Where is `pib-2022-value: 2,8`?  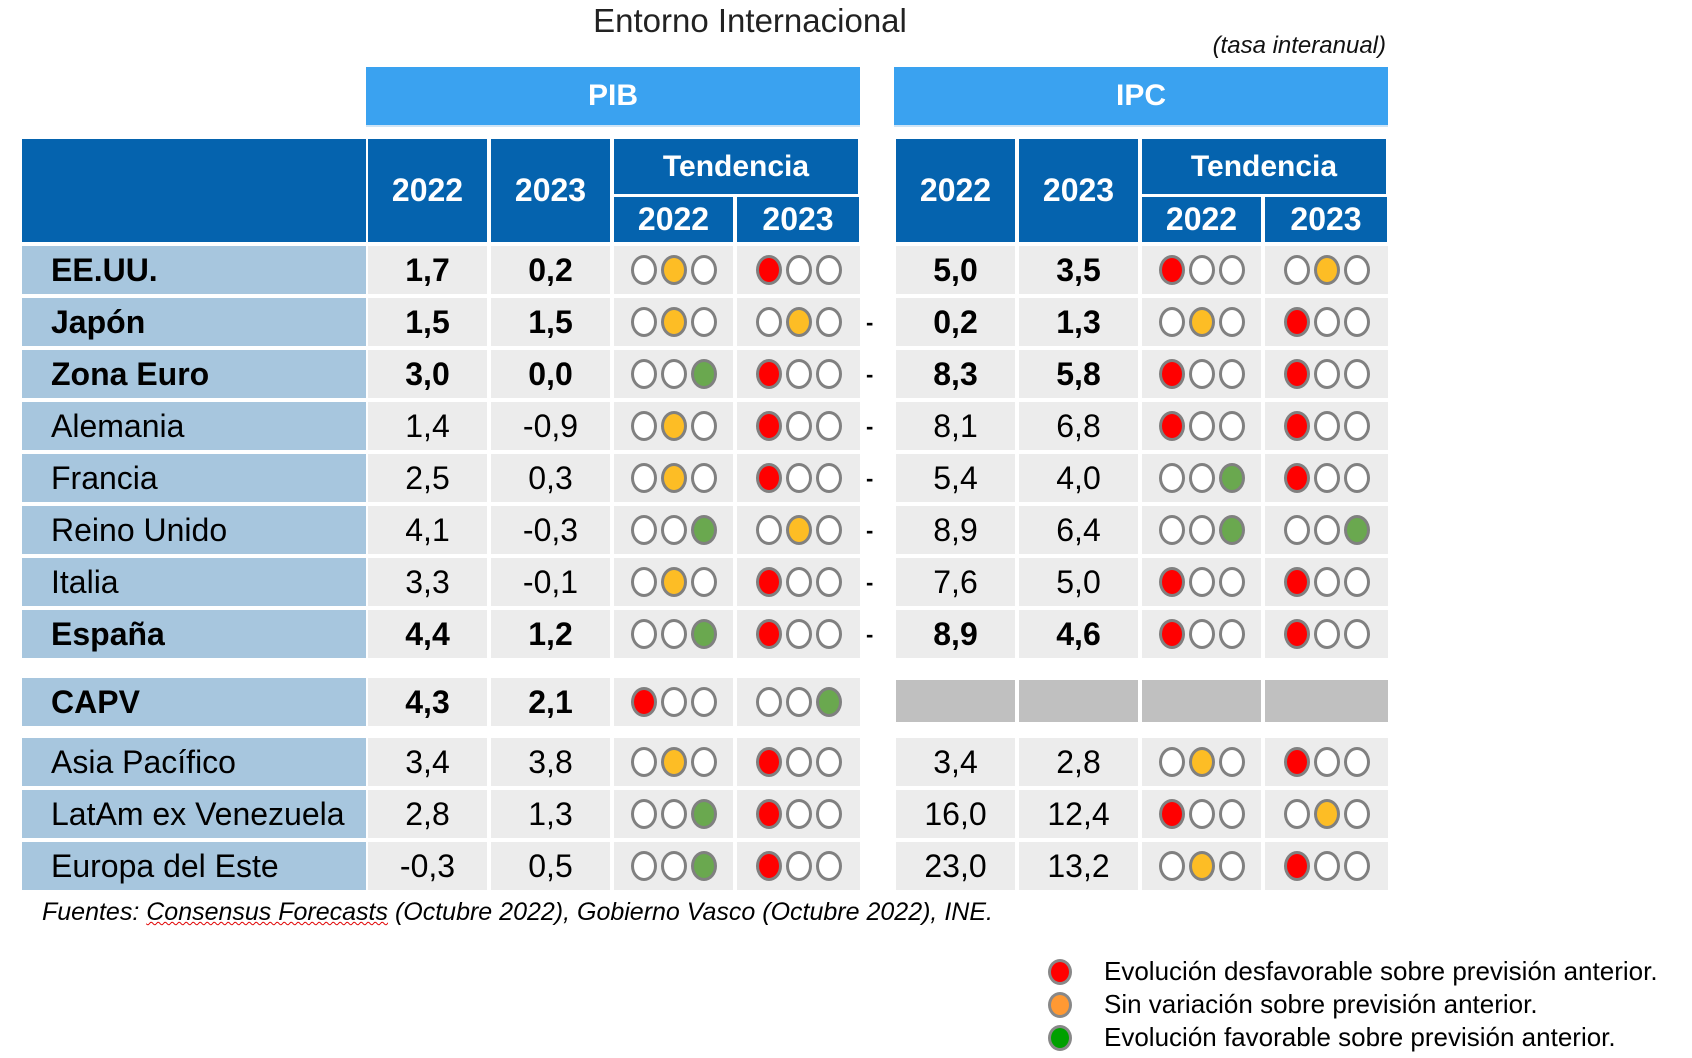
pib-2022-value: 2,8 is located at coordinates (427, 814).